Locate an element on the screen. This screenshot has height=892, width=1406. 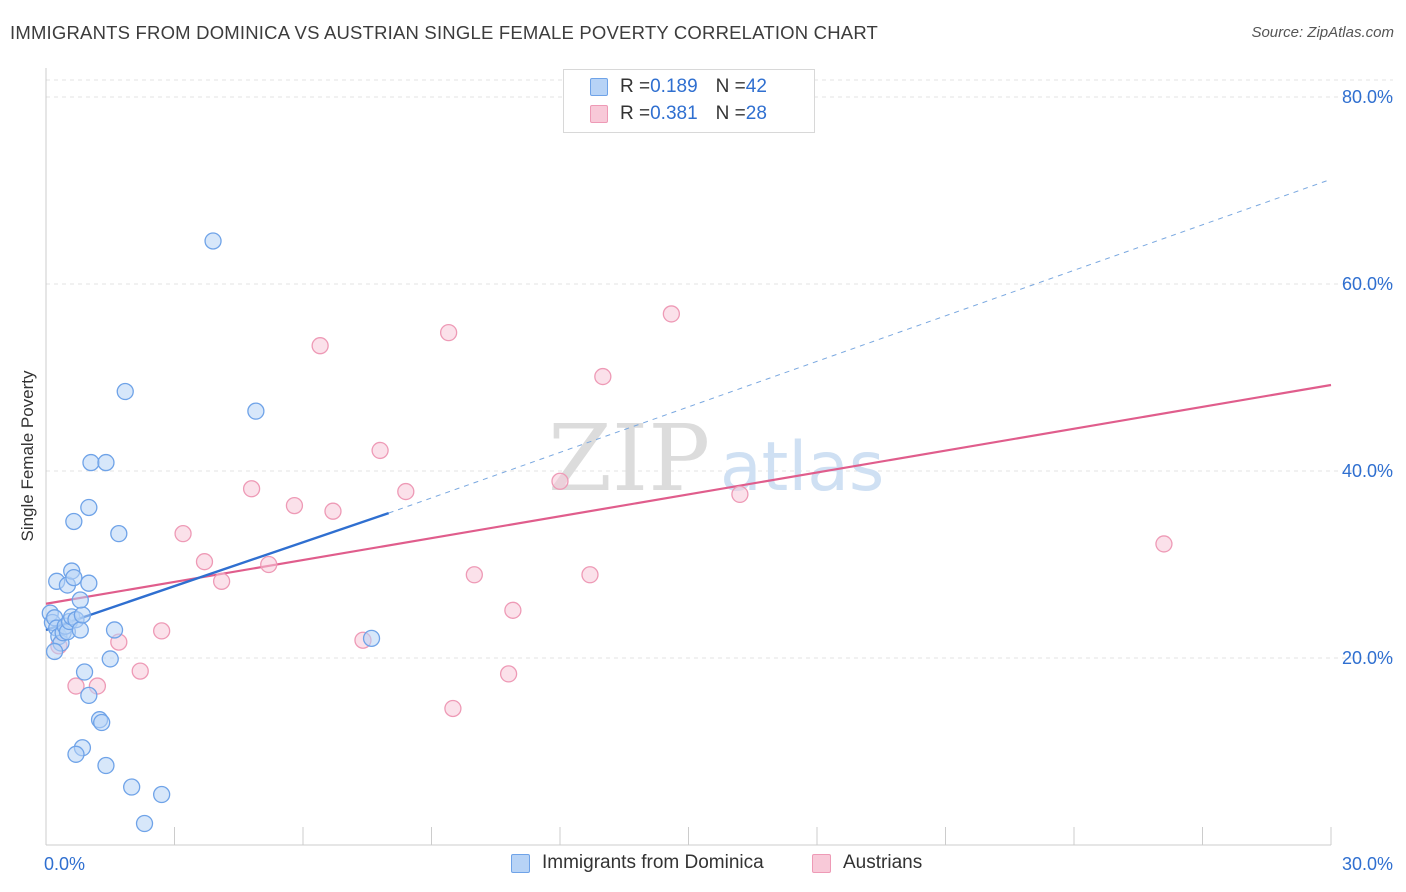
legend-r-value: 0.381 is located at coordinates (674, 113).